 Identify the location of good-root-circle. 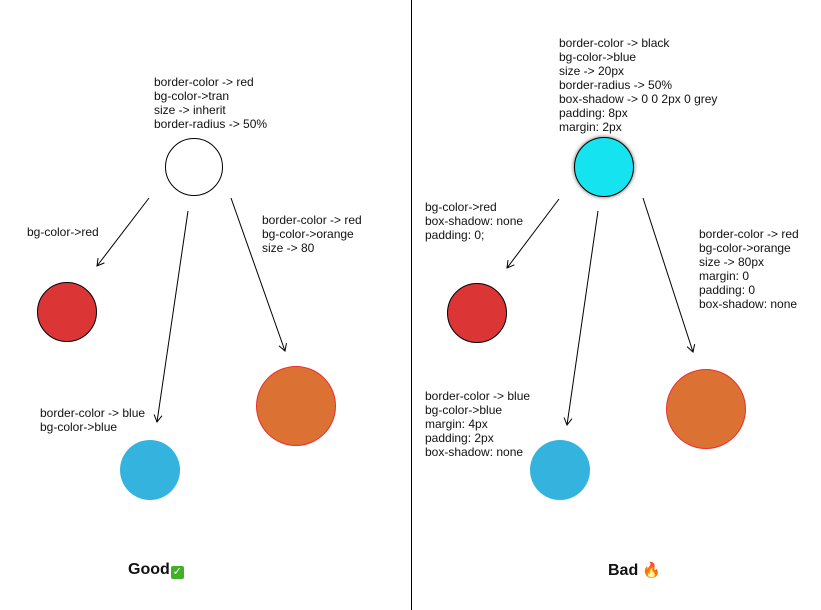
(194, 167).